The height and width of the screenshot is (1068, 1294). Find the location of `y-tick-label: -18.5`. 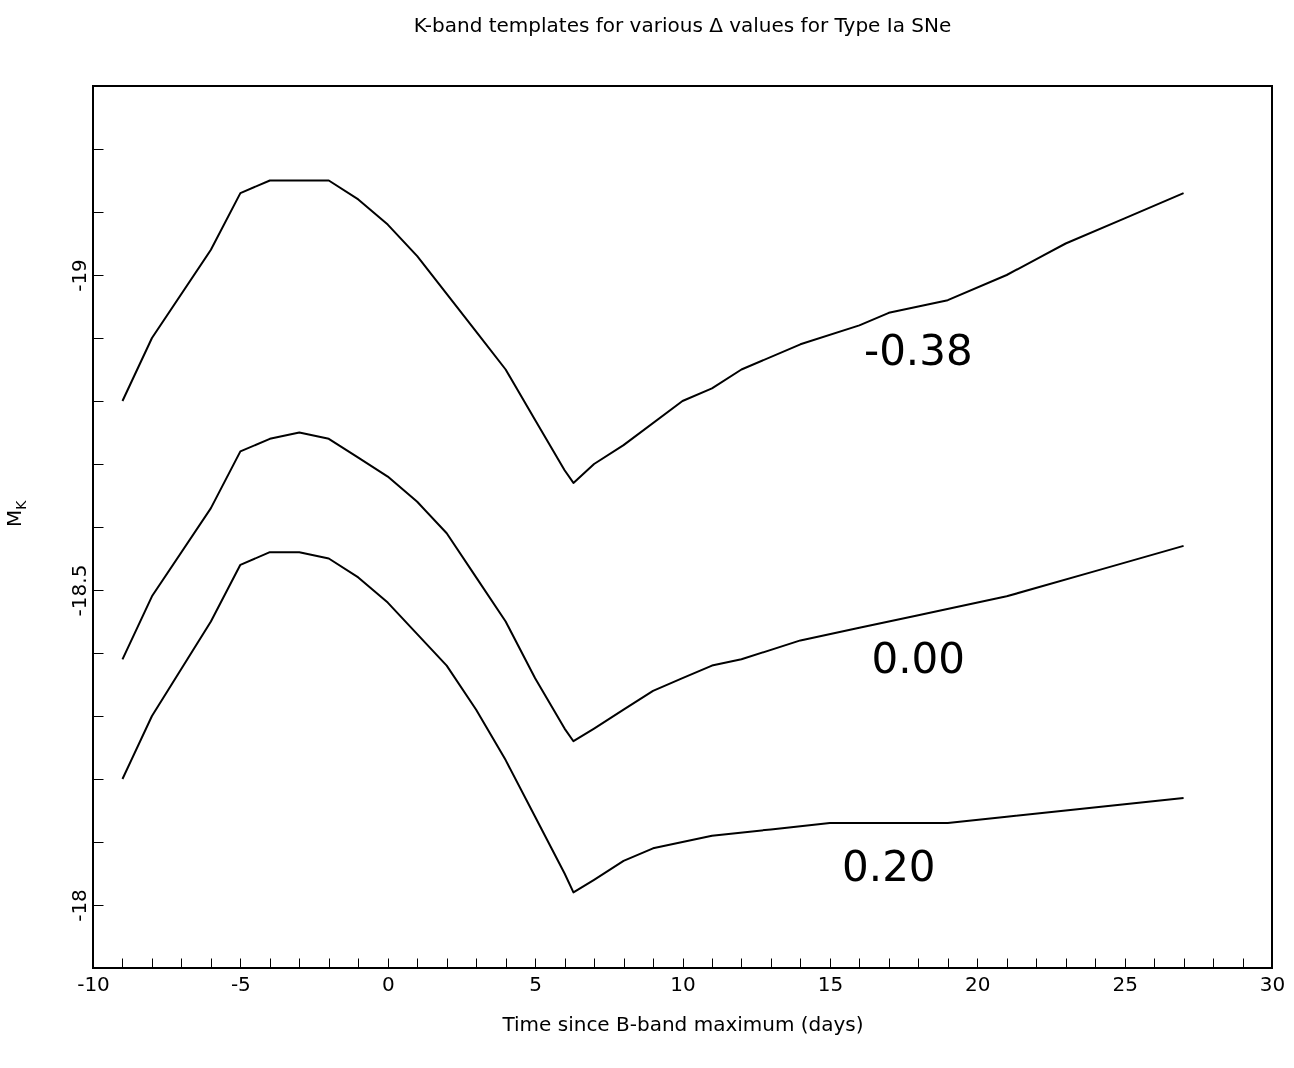

y-tick-label: -18.5 is located at coordinates (78, 590).